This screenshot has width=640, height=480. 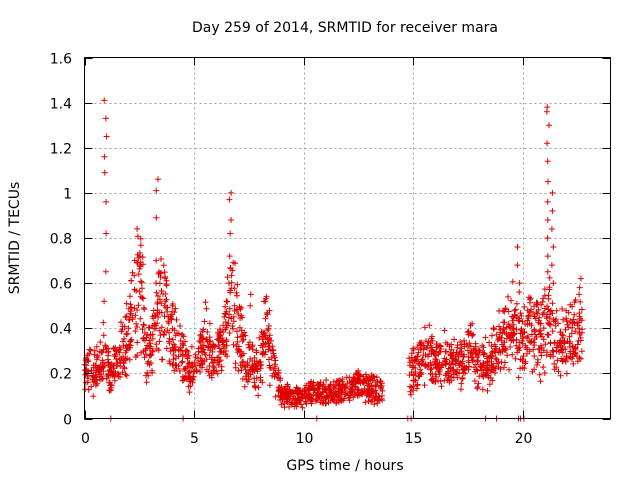 I want to click on x-tick-label: 15, so click(x=414, y=439).